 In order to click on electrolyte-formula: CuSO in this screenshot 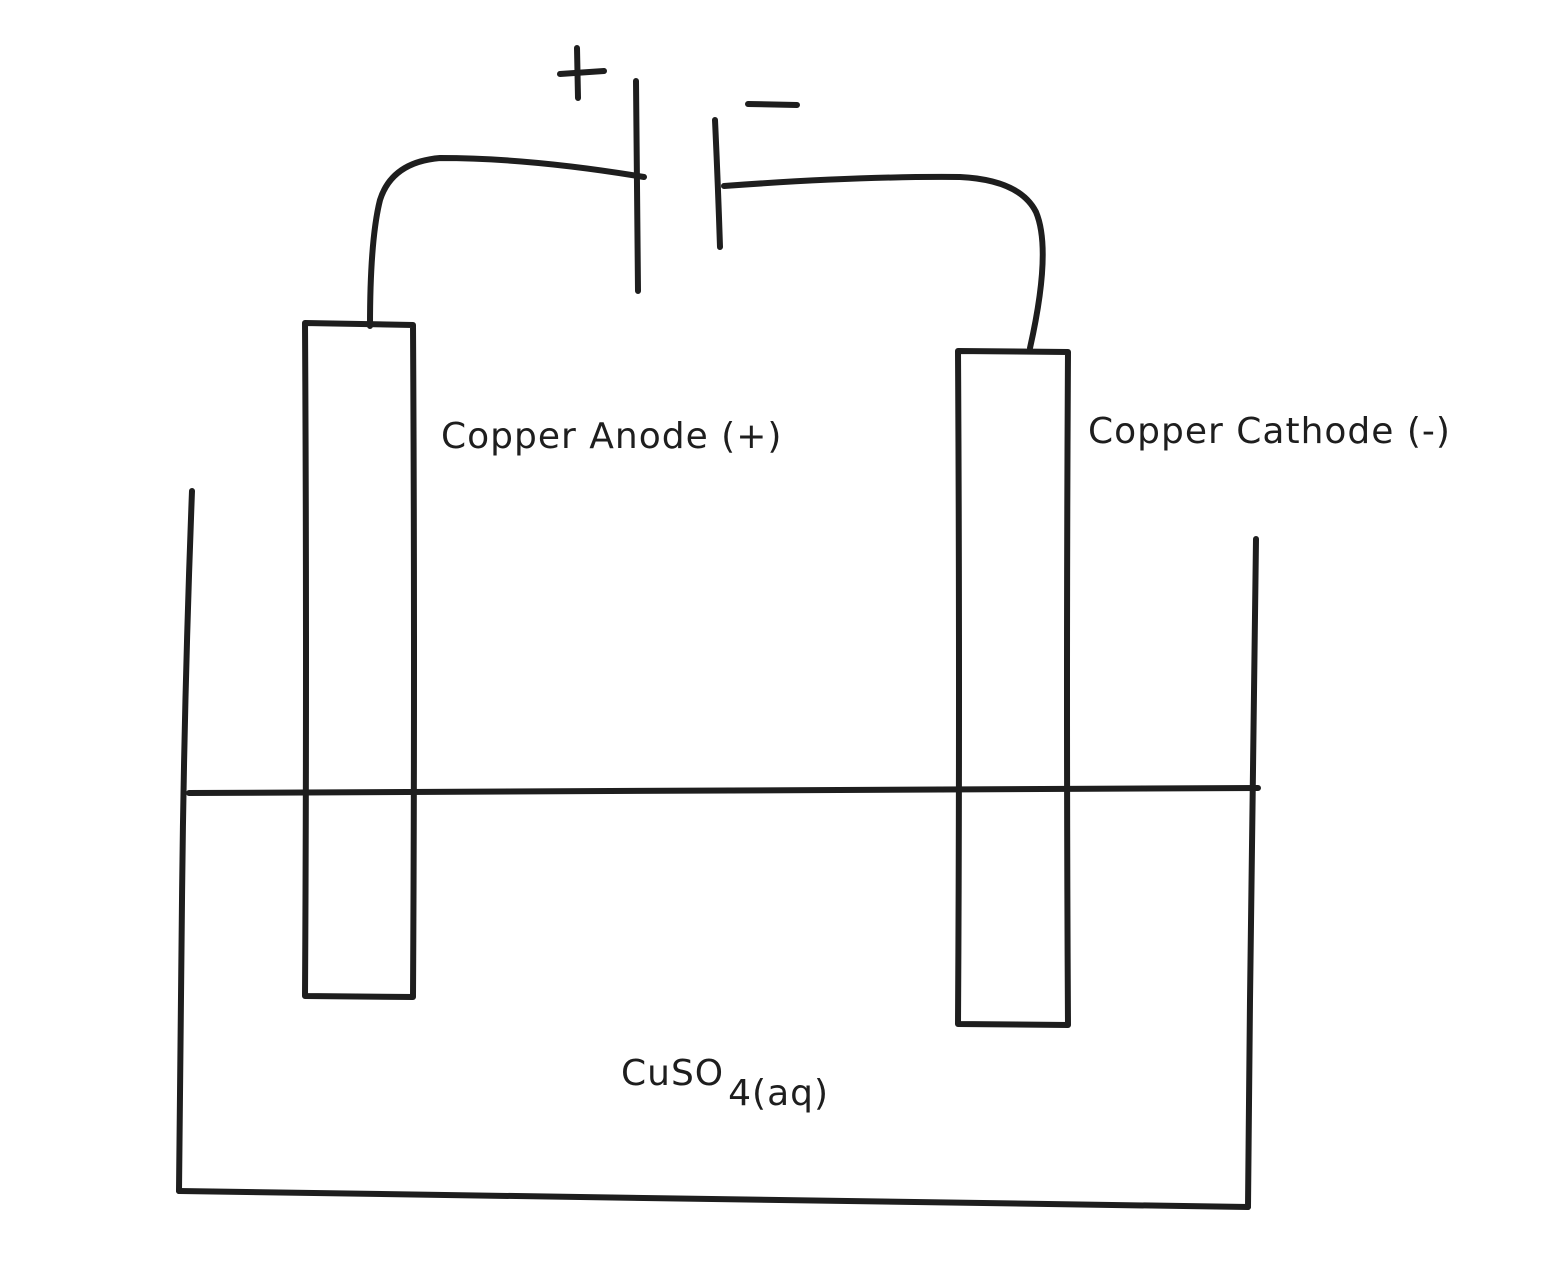, I will do `click(672, 1073)`.